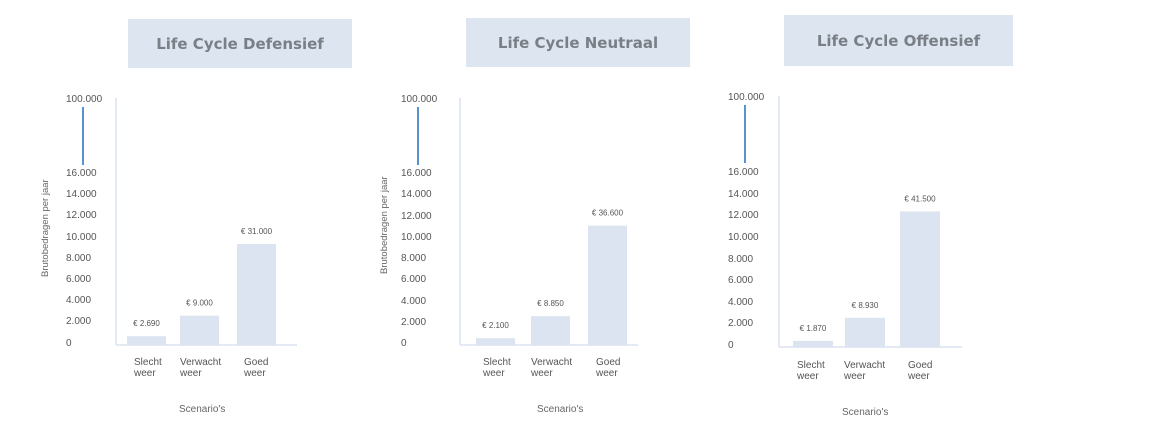 Image resolution: width=1150 pixels, height=433 pixels. I want to click on data-label: € 9.000, so click(199, 303).